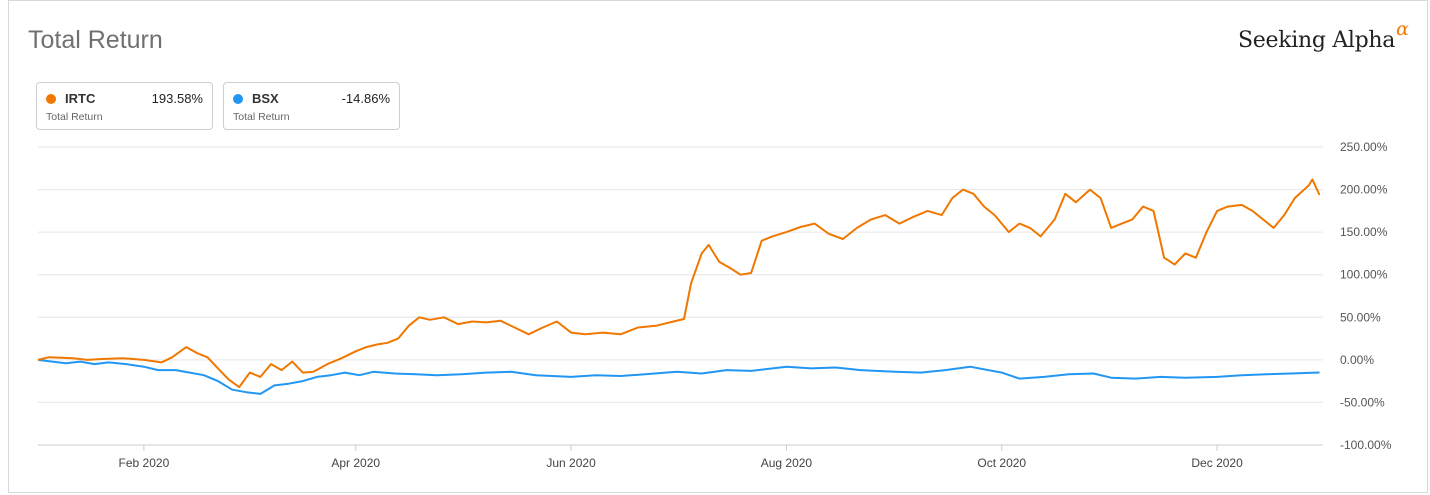 Image resolution: width=1430 pixels, height=495 pixels. I want to click on y-tick-label: -100.00%, so click(1366, 445).